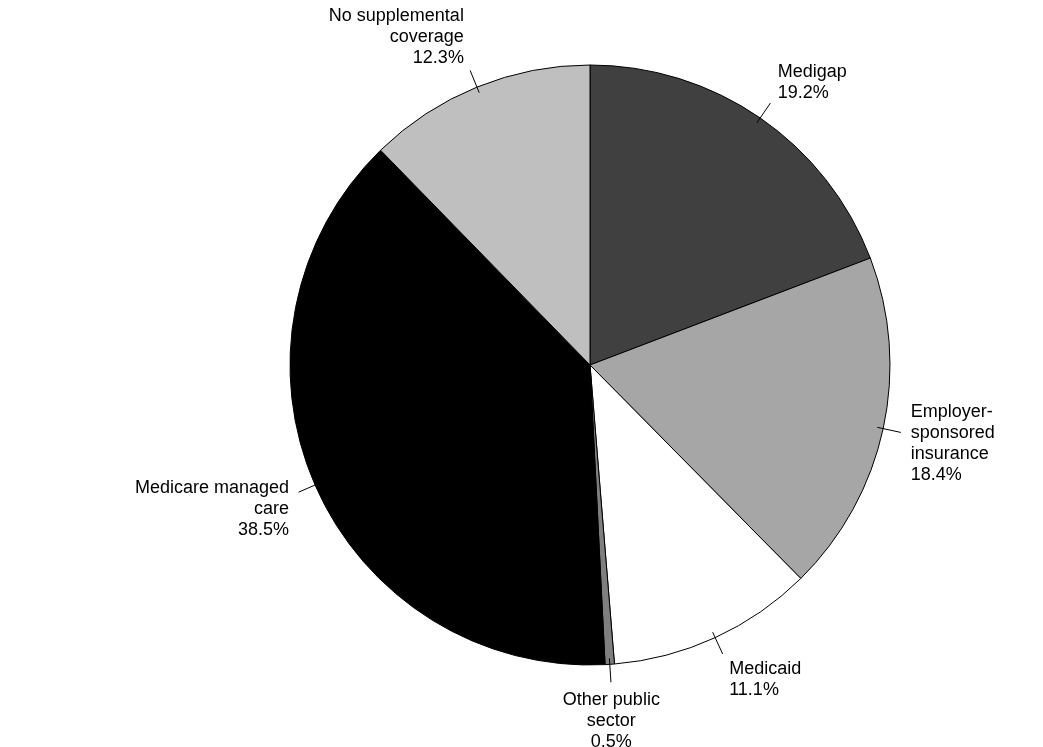  What do you see at coordinates (803, 91) in the screenshot?
I see `data-label: 19.2%` at bounding box center [803, 91].